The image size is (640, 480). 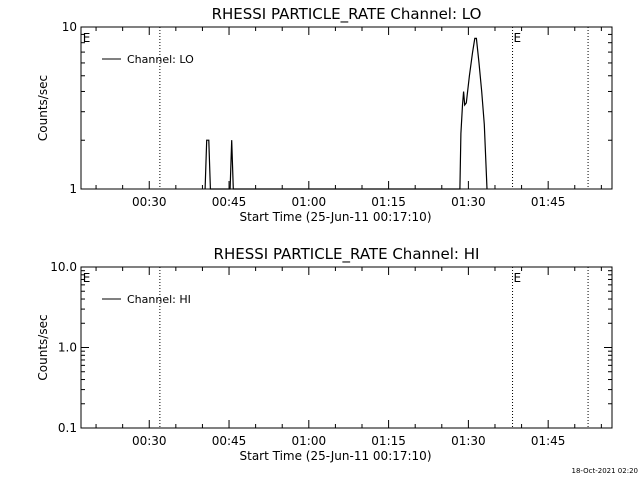 I want to click on panel2-y-tick-label: 1.0, so click(x=67, y=348).